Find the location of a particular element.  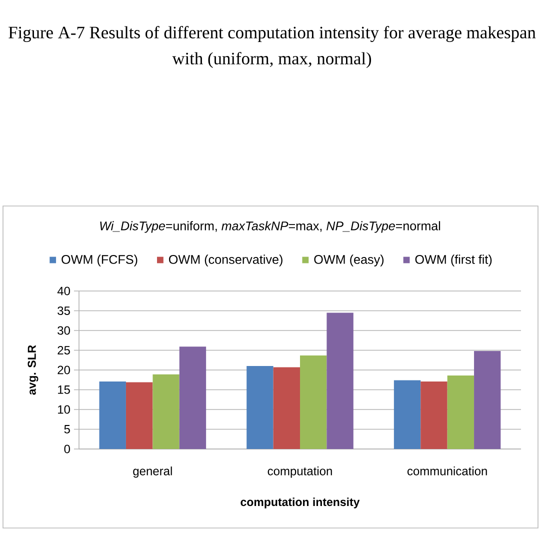

legend-label: OWM (easy) is located at coordinates (349, 260).